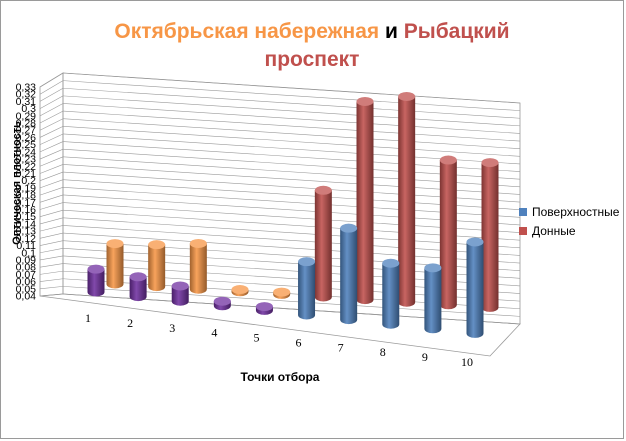 The width and height of the screenshot is (626, 441). Describe the element at coordinates (299, 342) in the screenshot. I see `x-tick-label: 6` at that location.